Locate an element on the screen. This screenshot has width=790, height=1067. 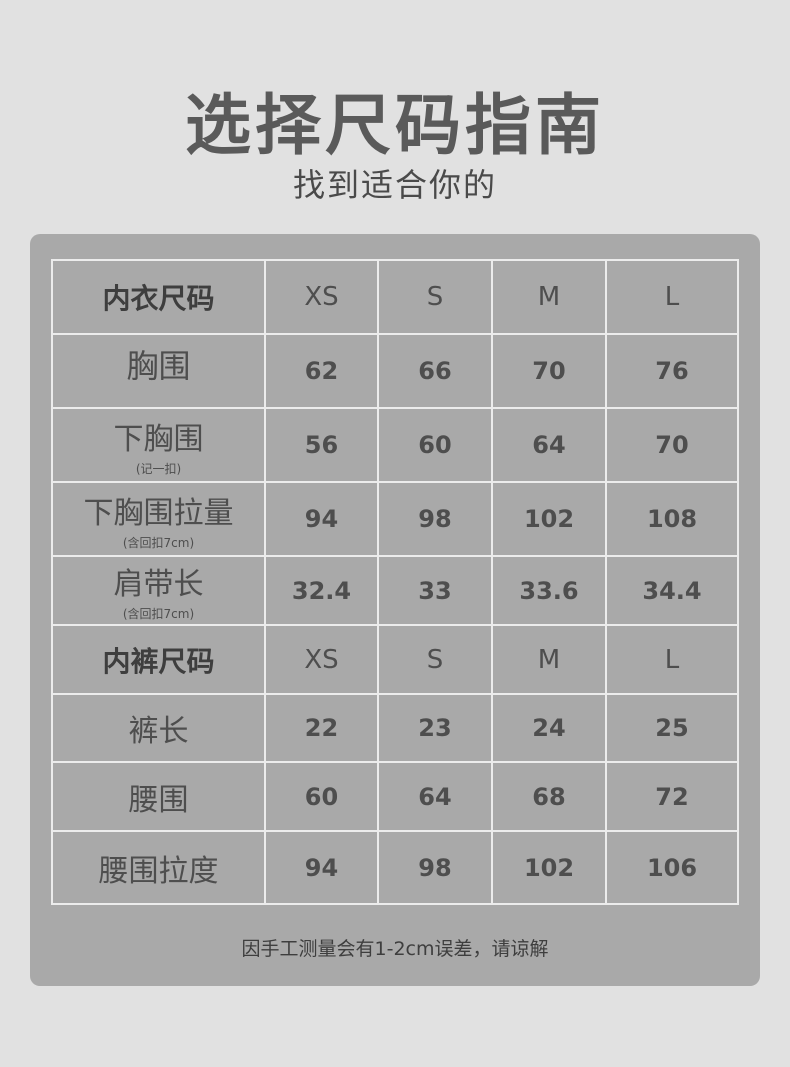
row-label: 腰围拉度 is located at coordinates (158, 867).